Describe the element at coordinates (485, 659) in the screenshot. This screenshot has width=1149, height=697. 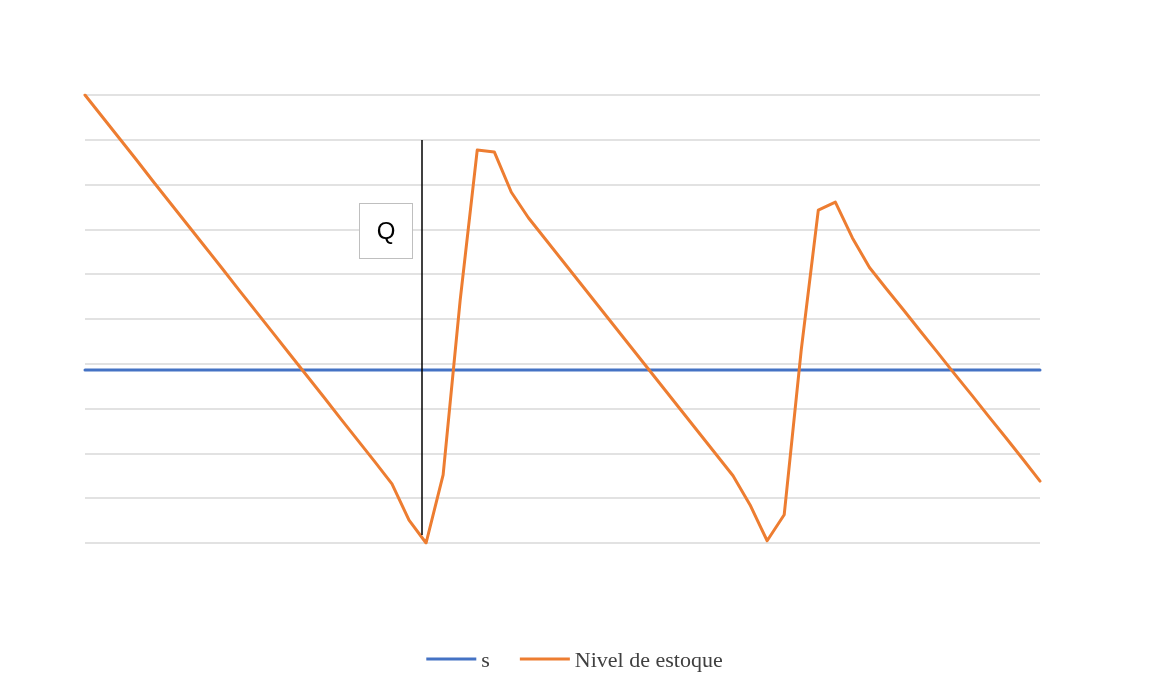
I see `legend-label: s` at that location.